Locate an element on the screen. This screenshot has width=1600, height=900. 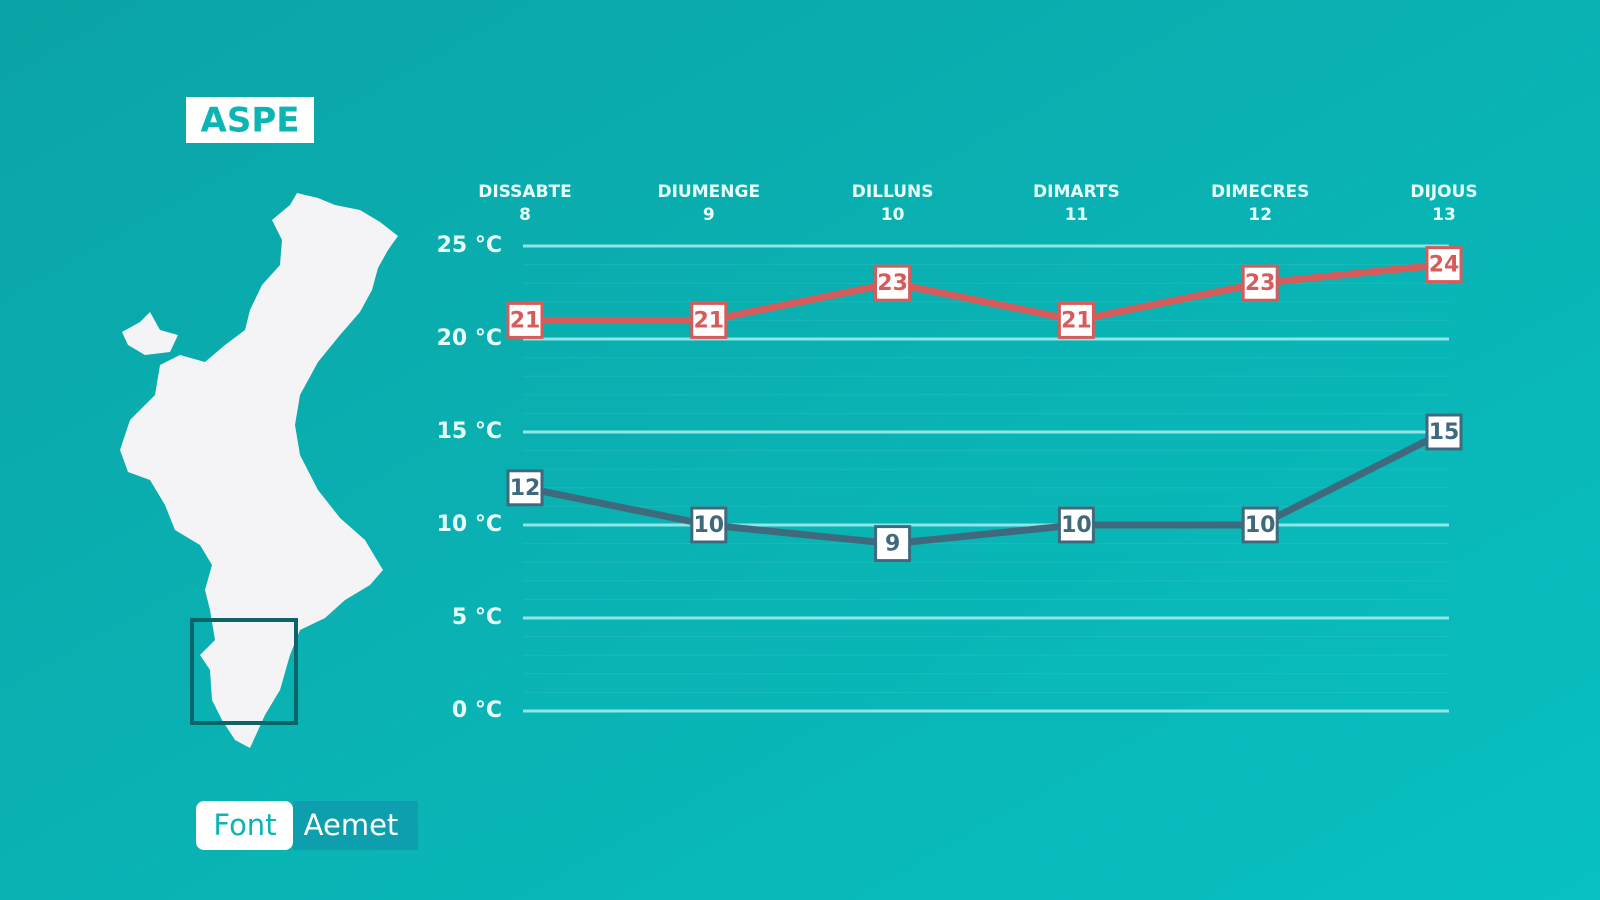
day-number: 9 is located at coordinates (709, 215).